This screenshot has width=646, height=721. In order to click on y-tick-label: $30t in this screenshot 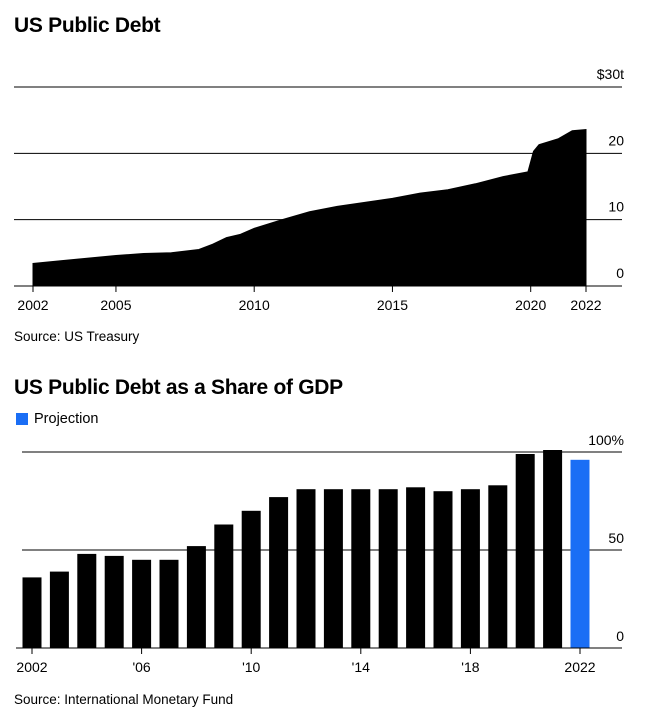, I will do `click(610, 74)`.